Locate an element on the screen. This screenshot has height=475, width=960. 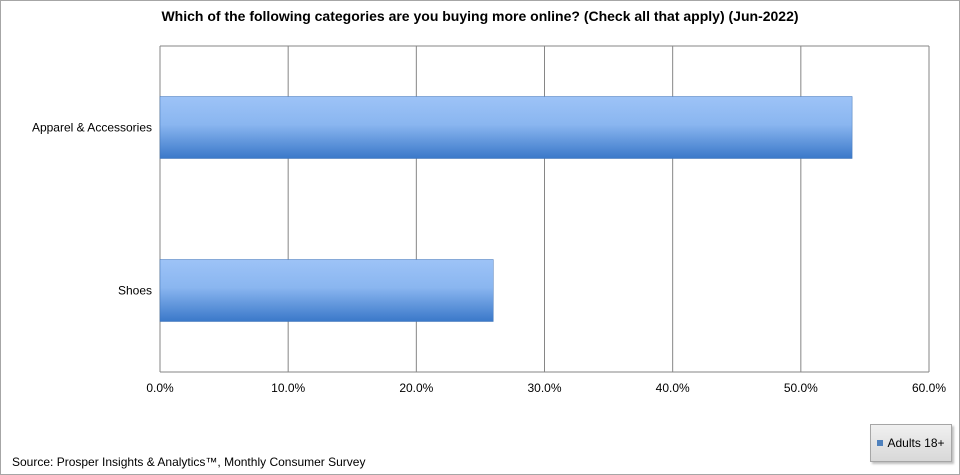
legend-swatch is located at coordinates (880, 443).